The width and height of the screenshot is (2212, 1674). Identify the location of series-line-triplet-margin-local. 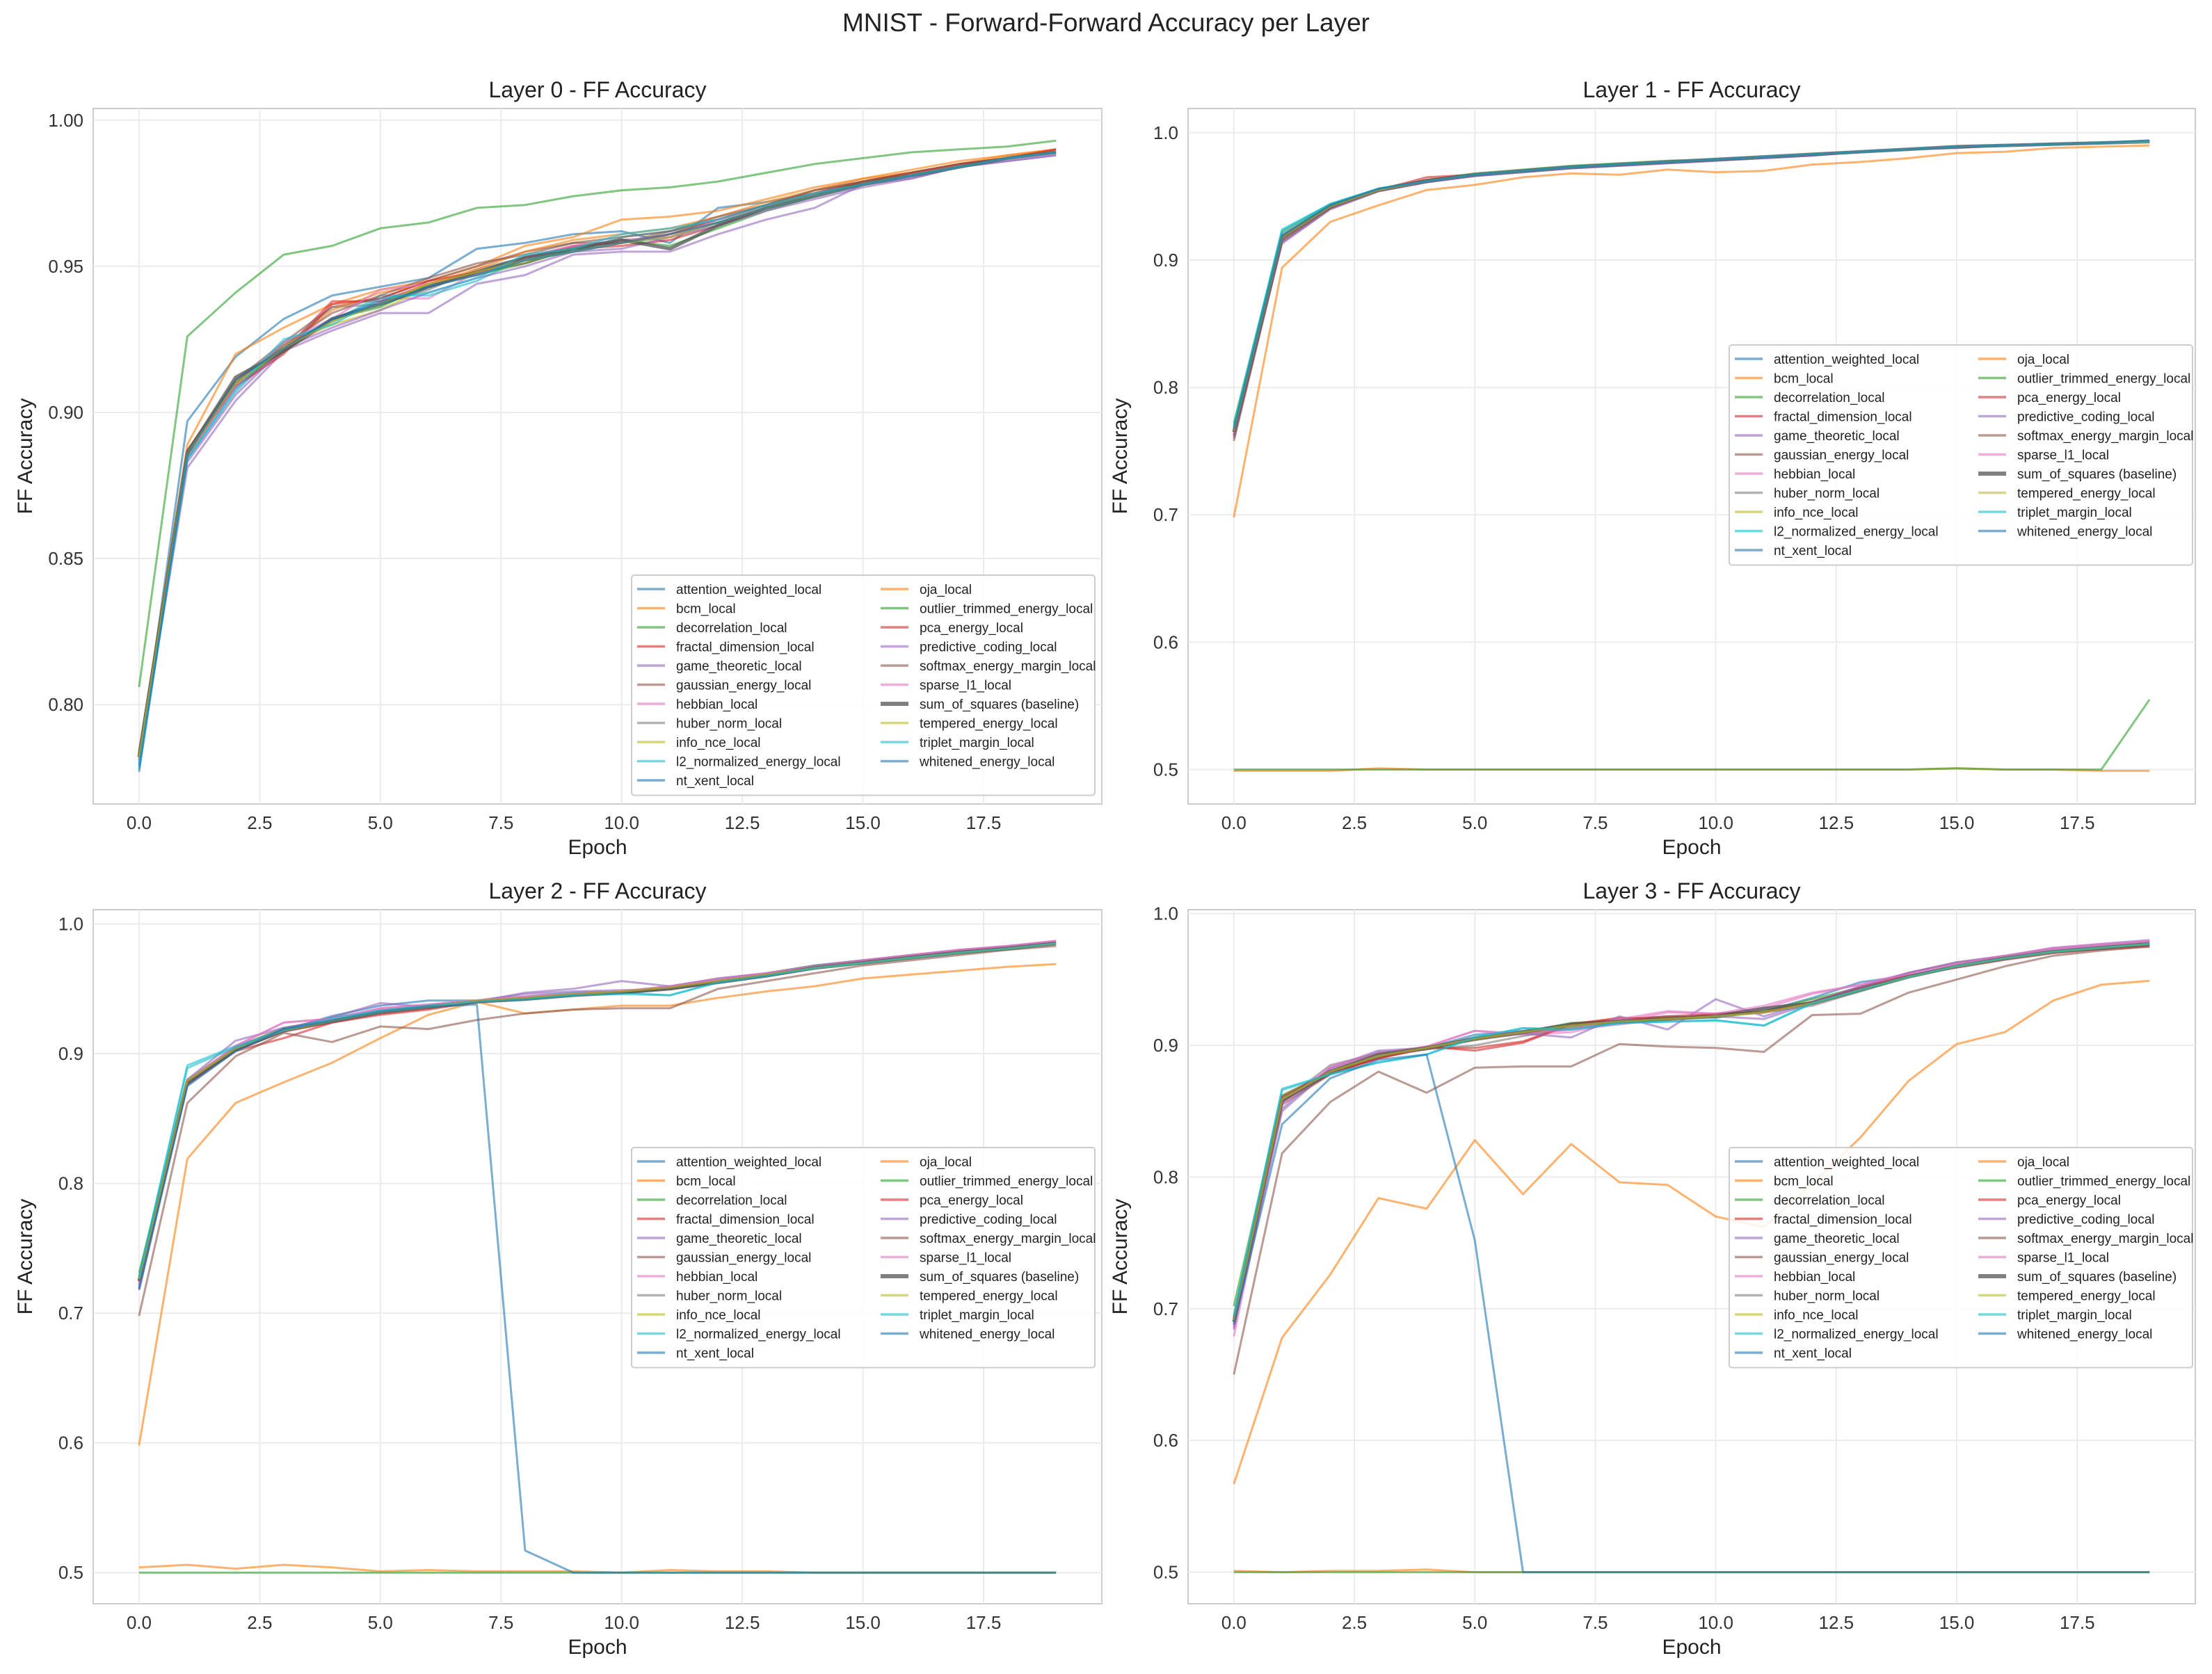
(1691, 1129).